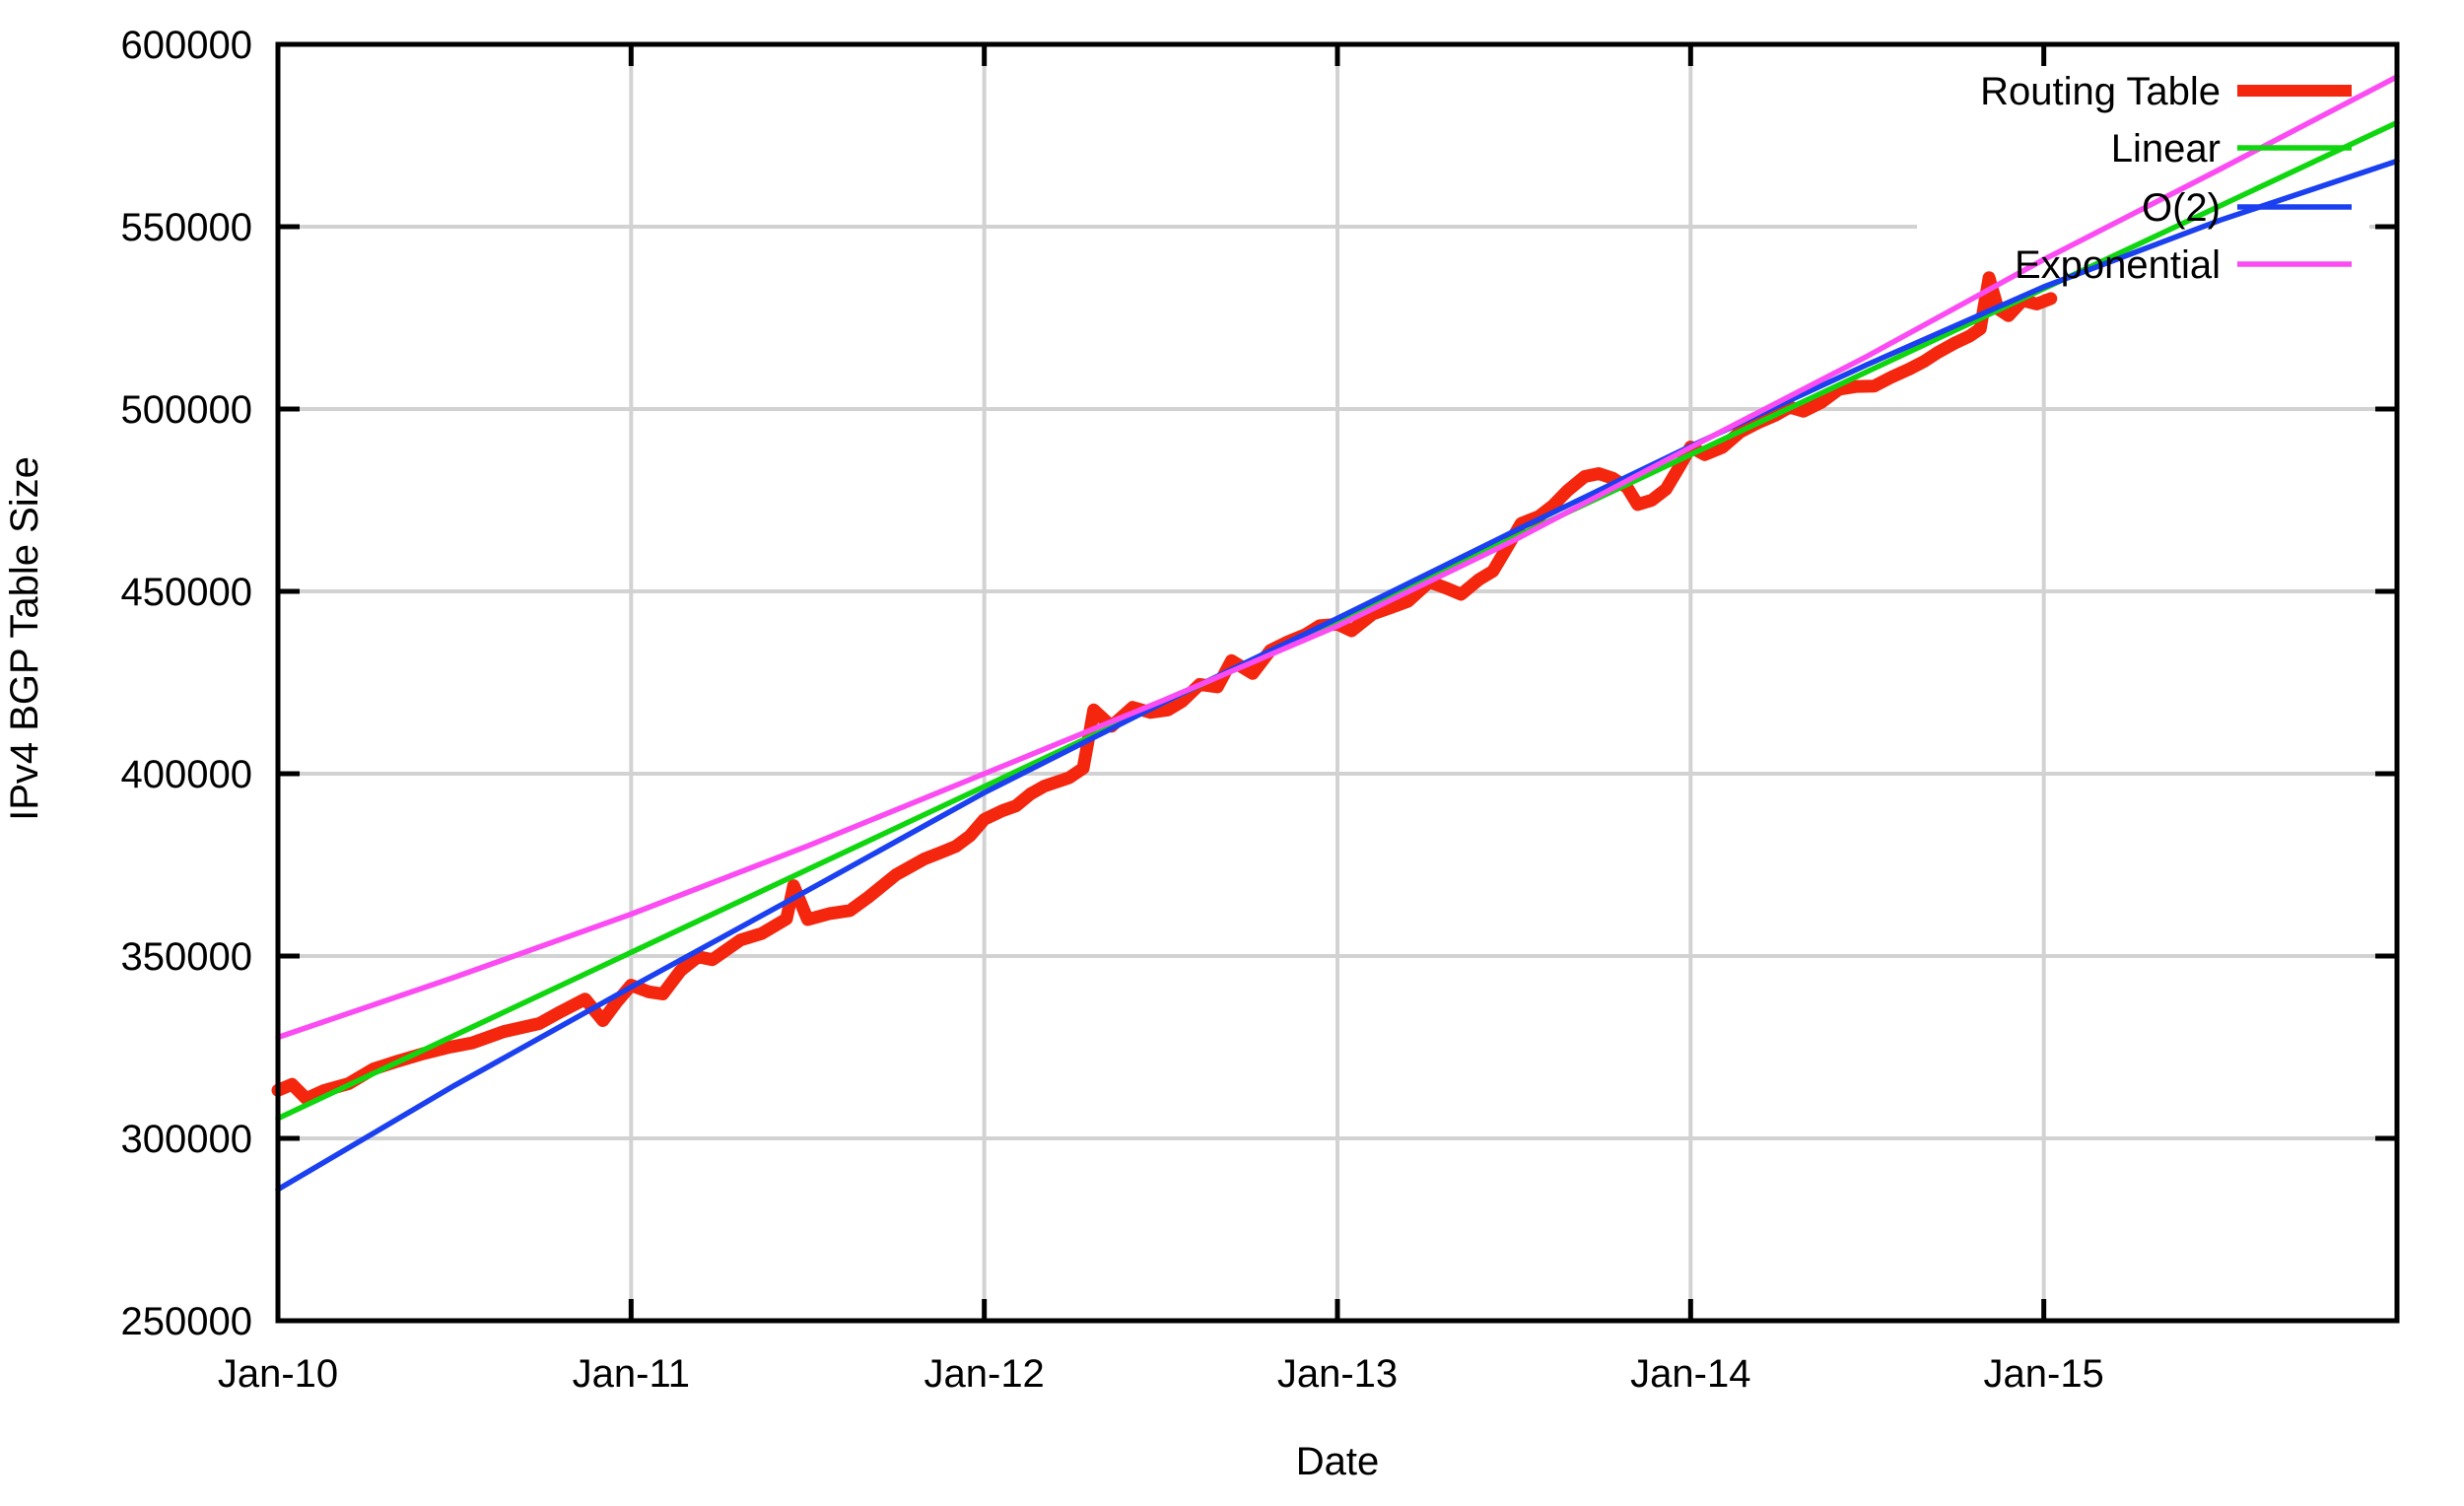  What do you see at coordinates (2100, 91) in the screenshot?
I see `legend-label-routing-table: Routing Table` at bounding box center [2100, 91].